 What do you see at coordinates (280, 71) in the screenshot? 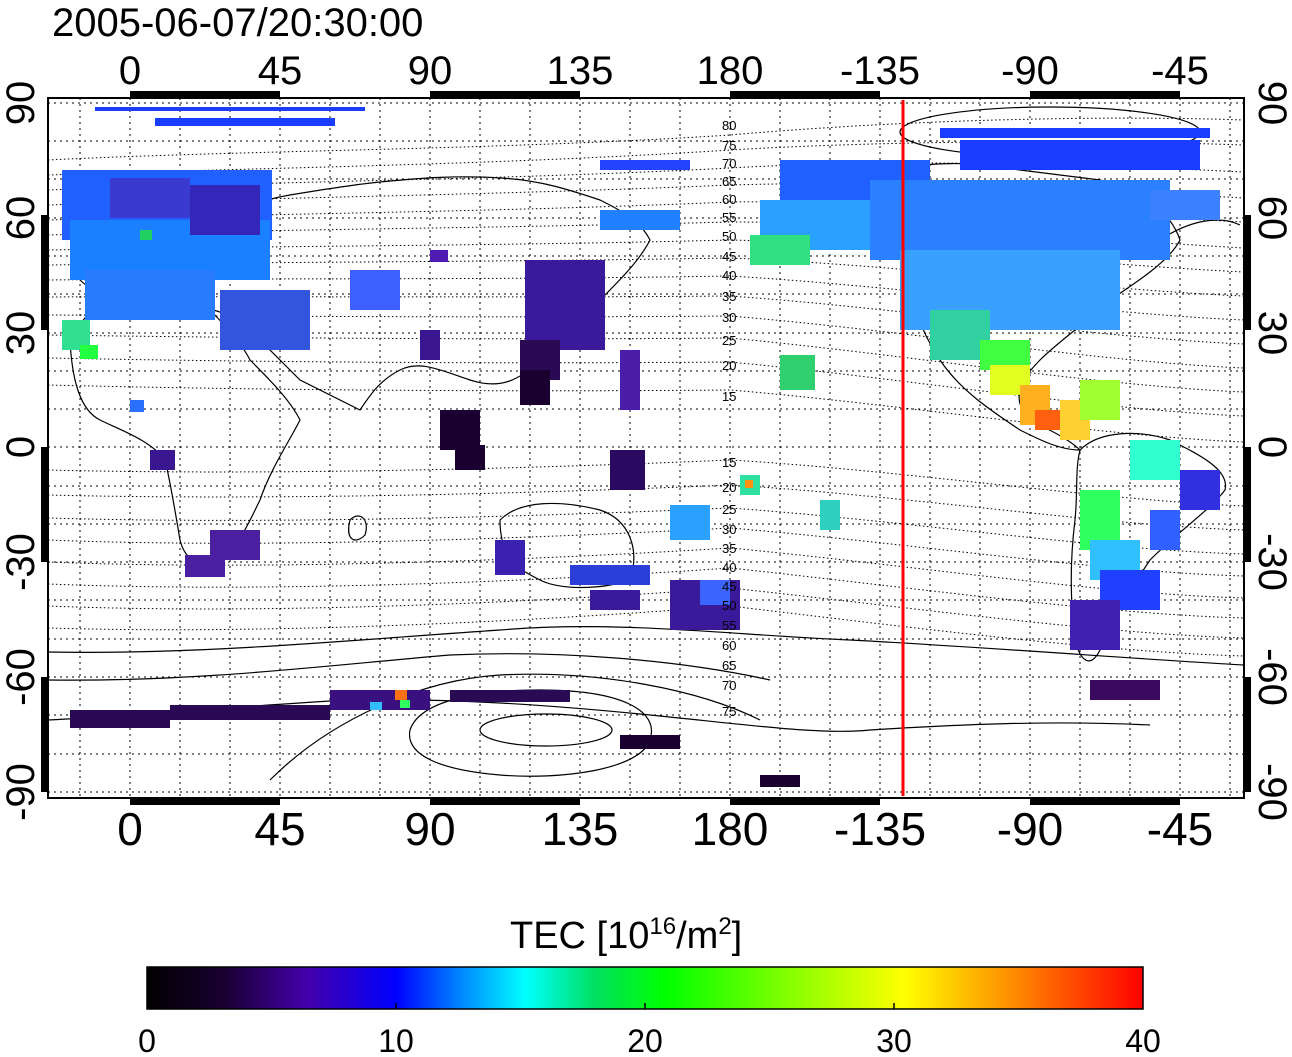
I see `top-lon-tick: 45` at bounding box center [280, 71].